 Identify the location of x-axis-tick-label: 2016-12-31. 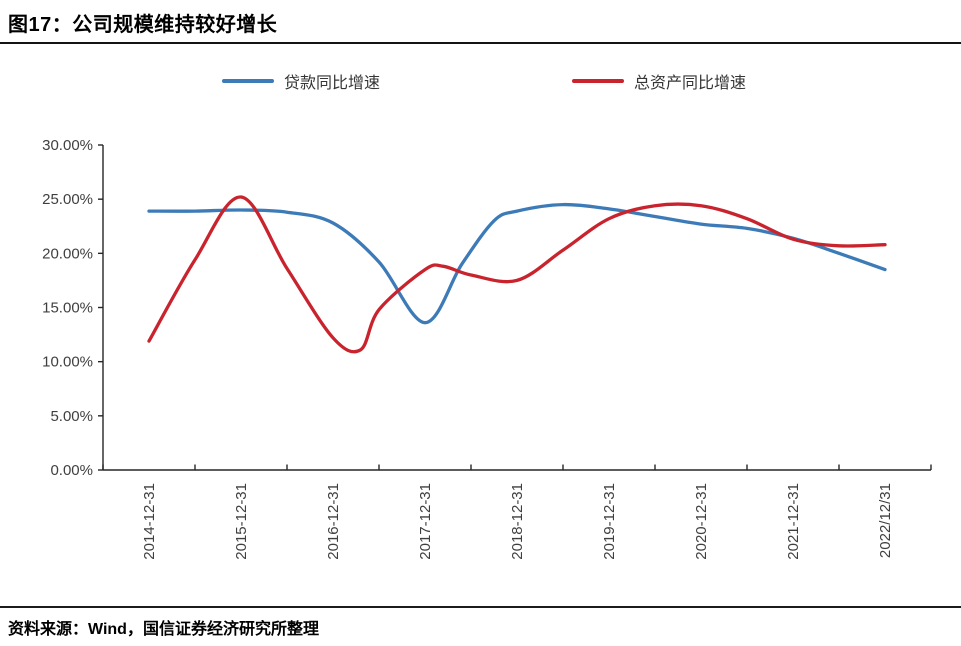
(333, 521).